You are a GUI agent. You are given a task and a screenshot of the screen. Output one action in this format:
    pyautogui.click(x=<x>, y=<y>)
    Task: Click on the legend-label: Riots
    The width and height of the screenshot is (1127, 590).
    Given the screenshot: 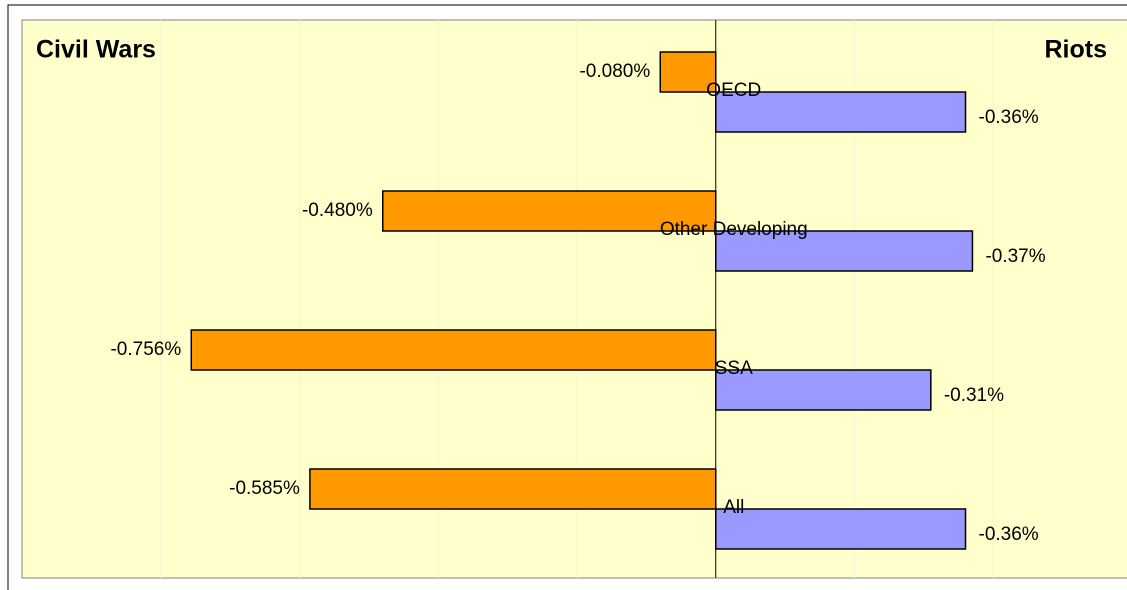 What is the action you would take?
    pyautogui.click(x=1076, y=50)
    